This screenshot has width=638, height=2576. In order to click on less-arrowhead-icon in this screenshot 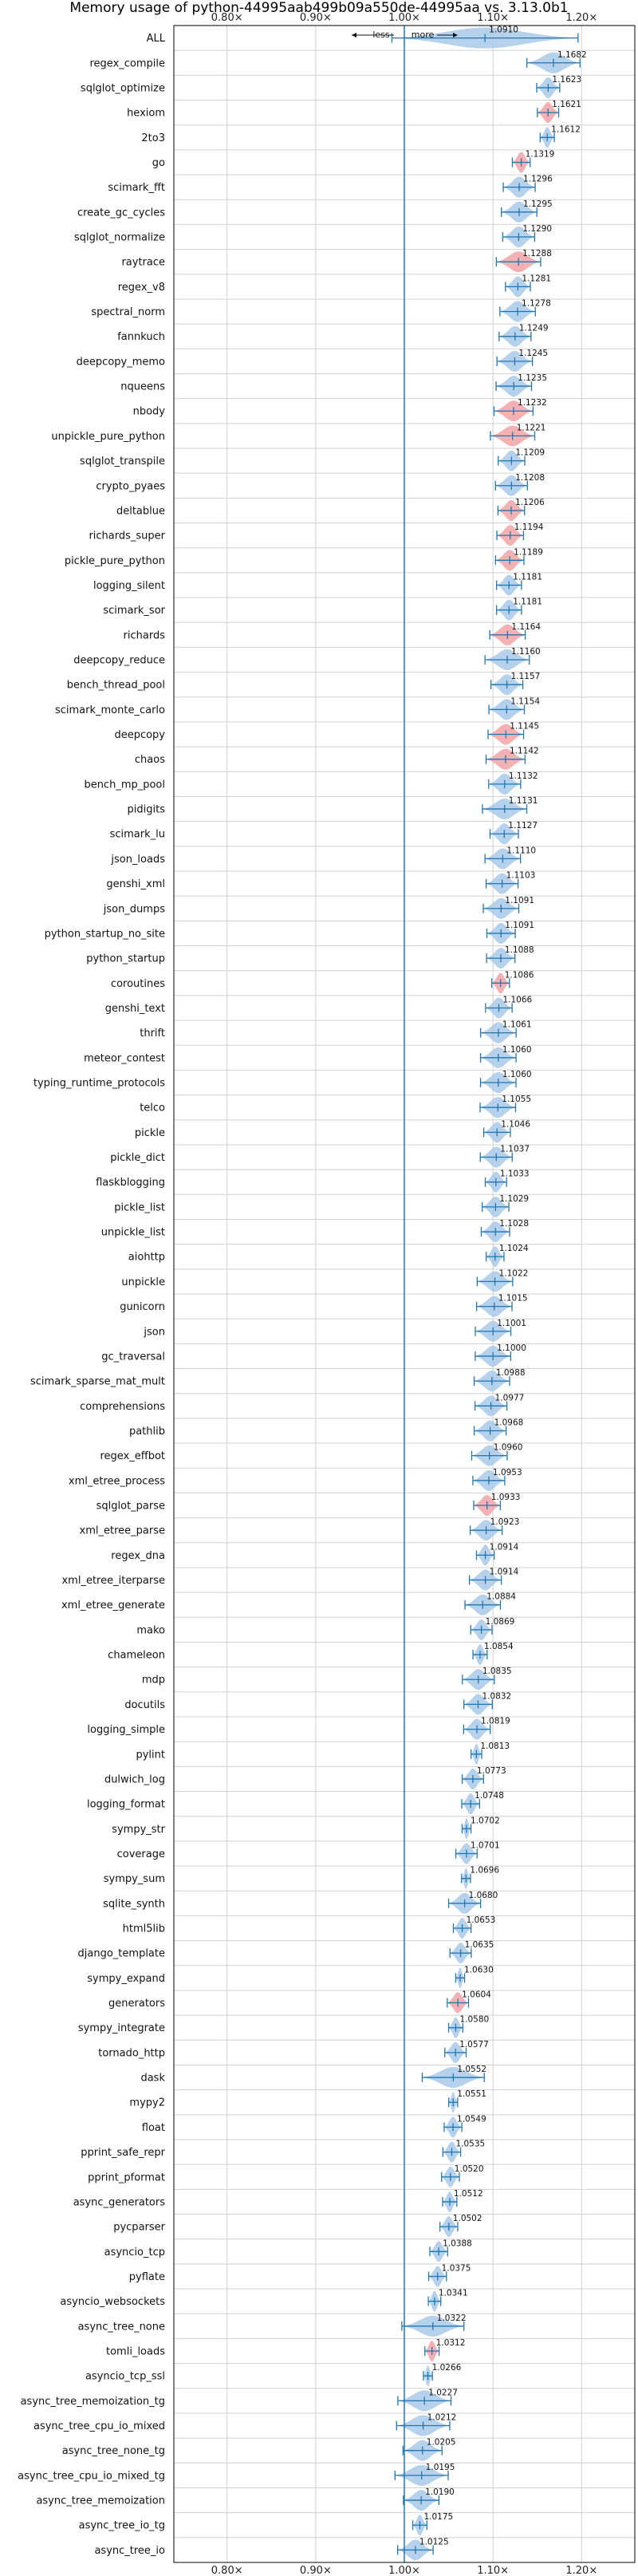, I will do `click(354, 35)`.